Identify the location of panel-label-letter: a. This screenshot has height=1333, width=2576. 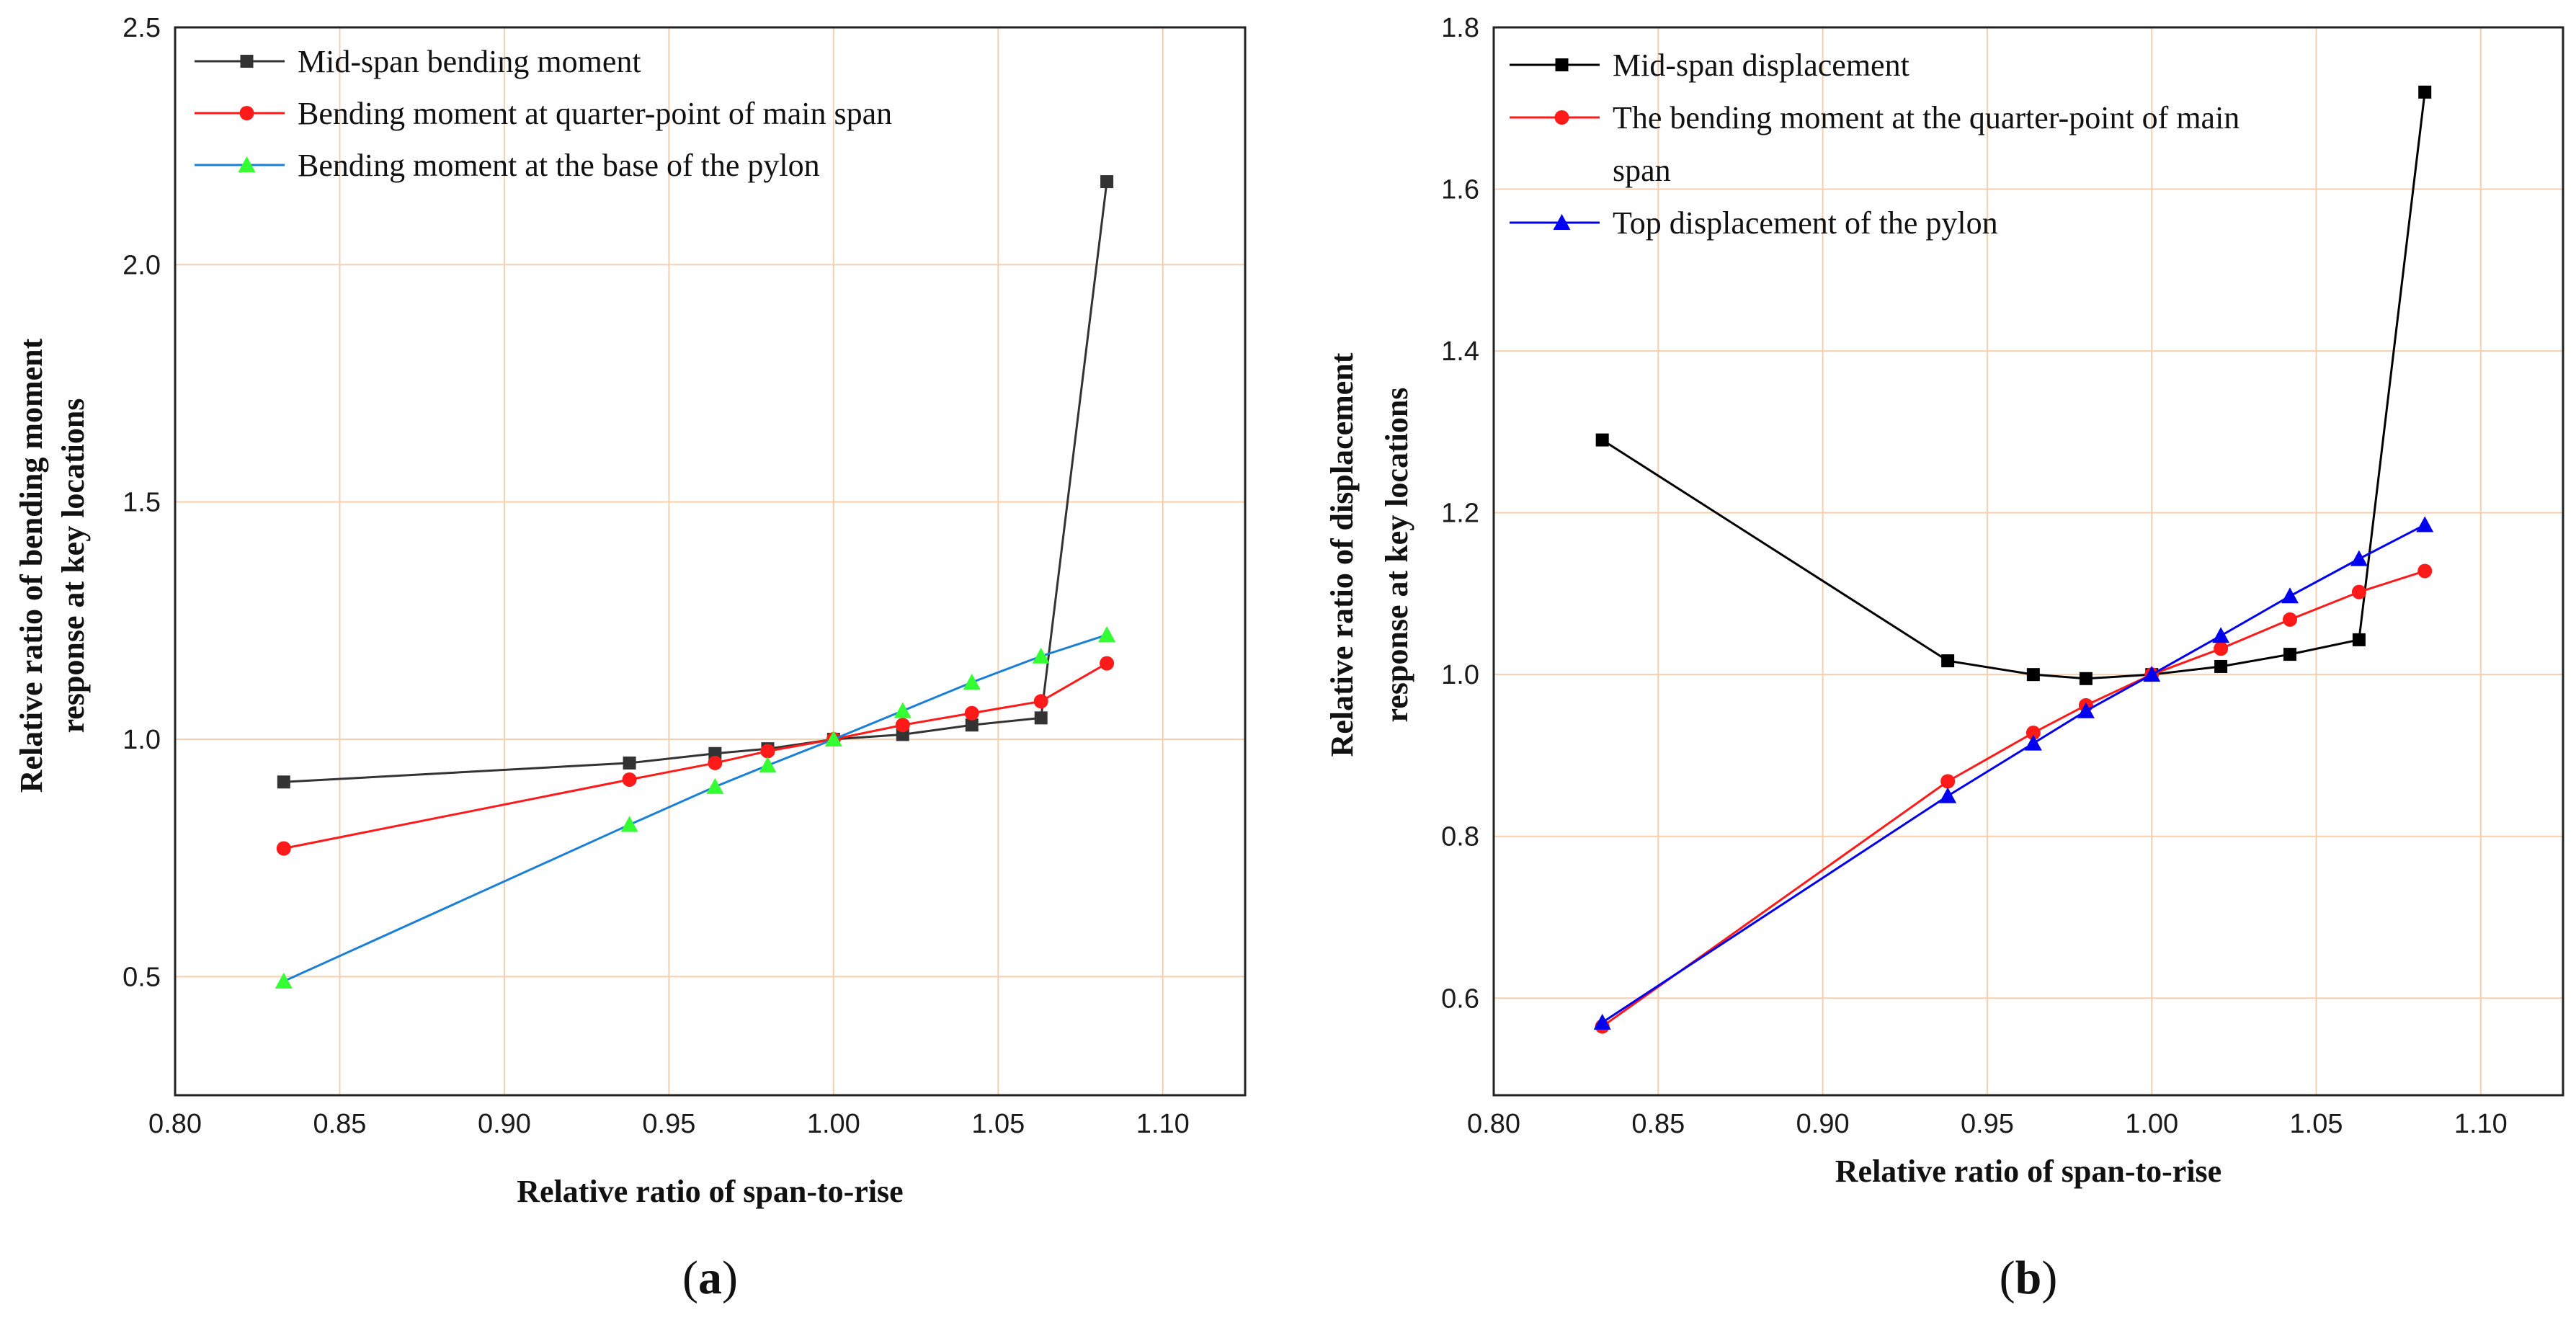
(710, 1278).